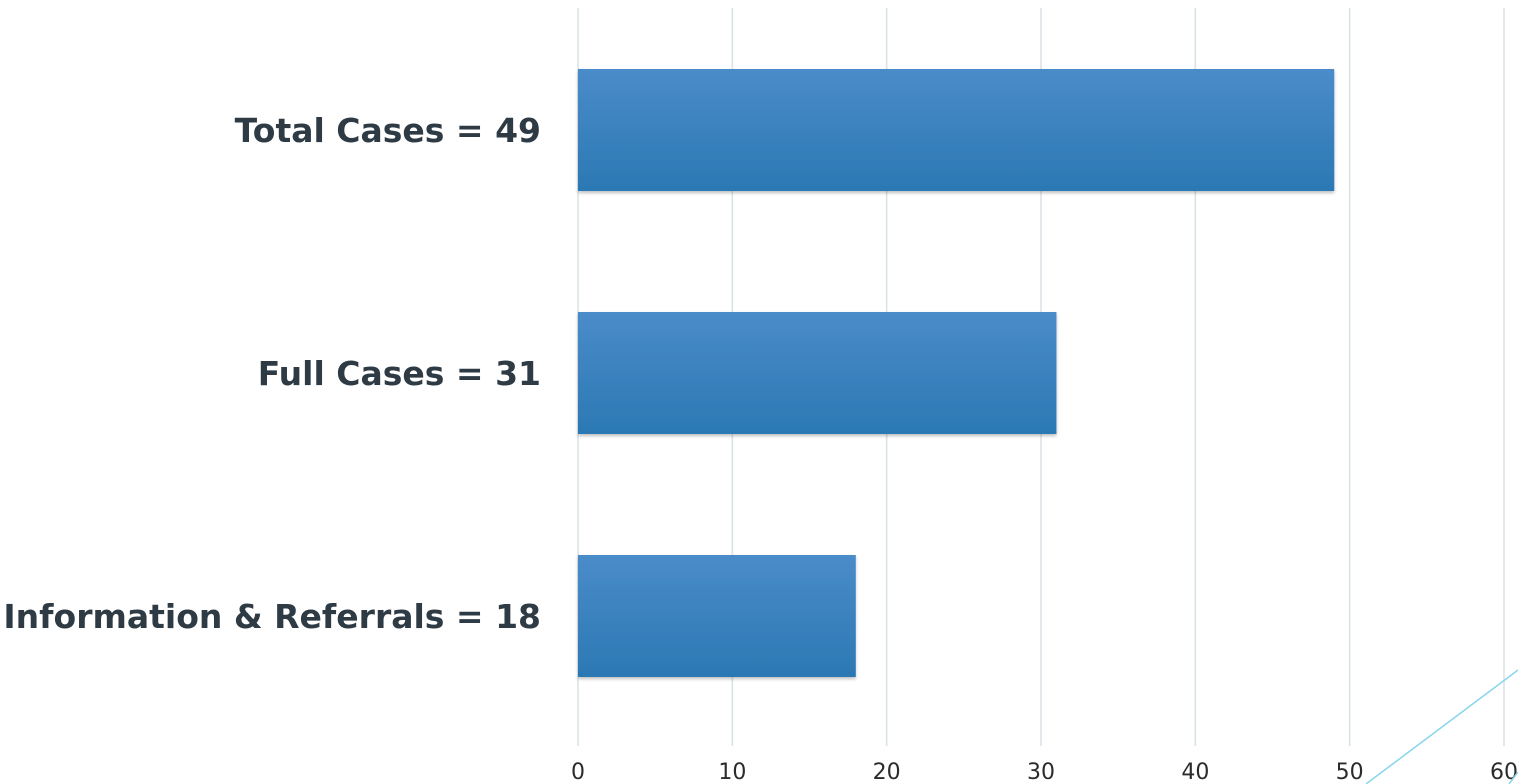  I want to click on x-tick-label: 40, so click(1195, 772).